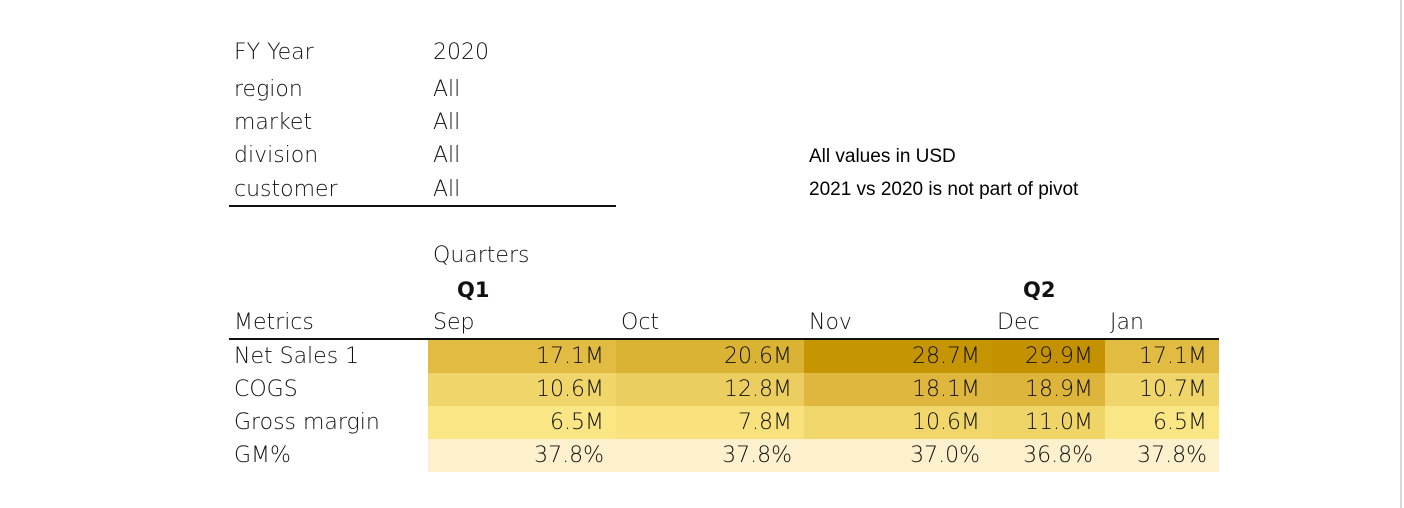 Image resolution: width=1404 pixels, height=508 pixels. What do you see at coordinates (1048, 455) in the screenshot?
I see `cell-gm-pct-dec: 36.8%` at bounding box center [1048, 455].